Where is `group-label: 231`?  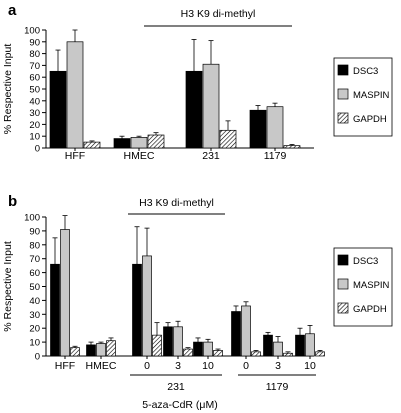 group-label: 231 is located at coordinates (176, 387).